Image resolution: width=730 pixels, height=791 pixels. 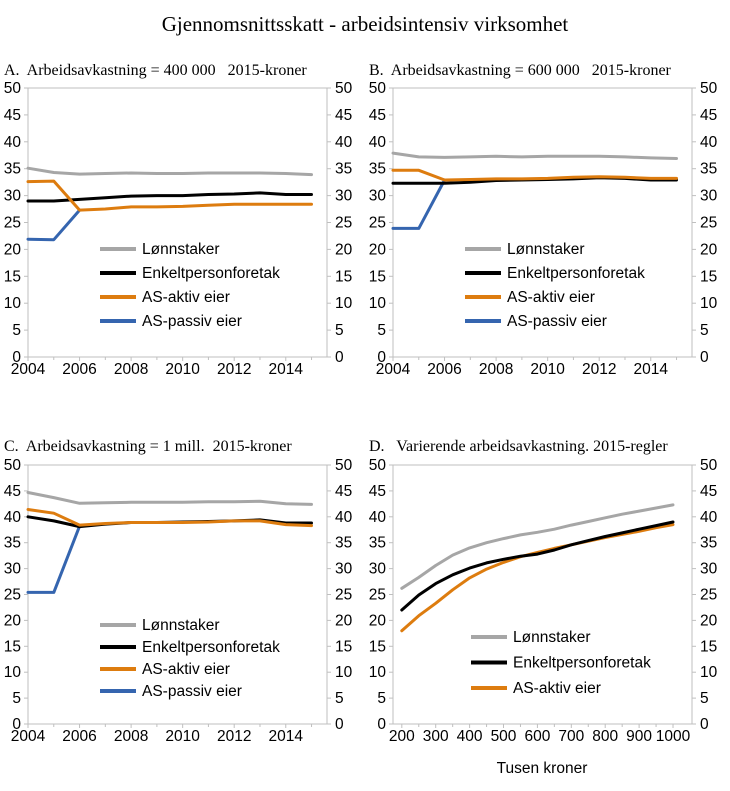 I want to click on x-axis-title: Tusen kroner, so click(x=542, y=768).